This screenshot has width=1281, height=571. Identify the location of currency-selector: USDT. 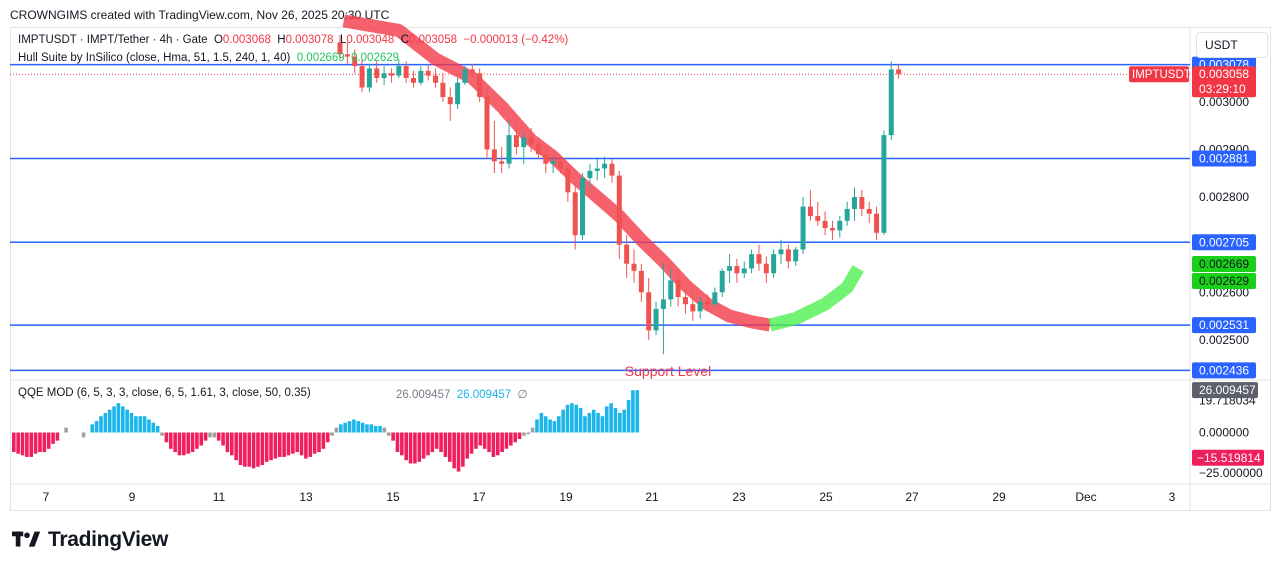
(1232, 45).